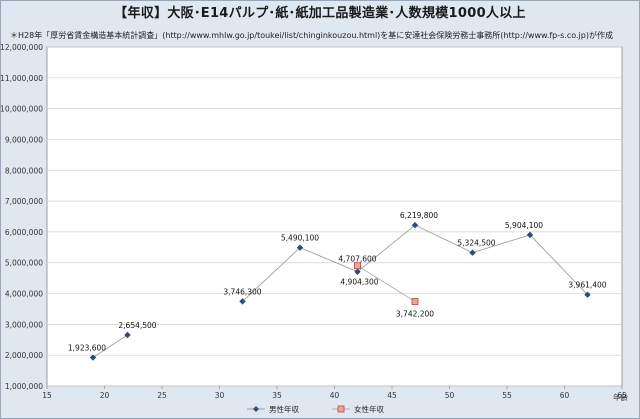 This screenshot has width=640, height=419. Describe the element at coordinates (21, 47) in the screenshot. I see `y-tick-label: 12,000,000` at that location.